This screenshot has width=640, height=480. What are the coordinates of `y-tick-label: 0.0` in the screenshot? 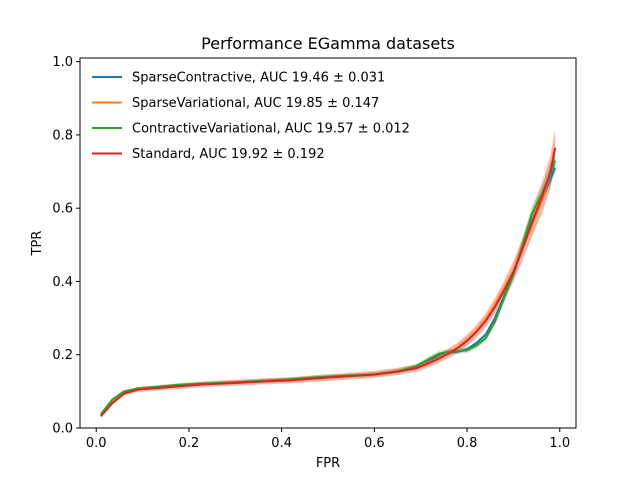 It's located at (62, 429).